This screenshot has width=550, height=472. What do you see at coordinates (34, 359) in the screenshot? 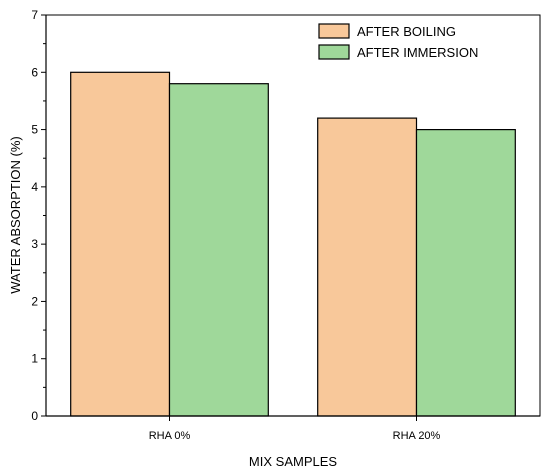
I see `y-tick-label: 1` at bounding box center [34, 359].